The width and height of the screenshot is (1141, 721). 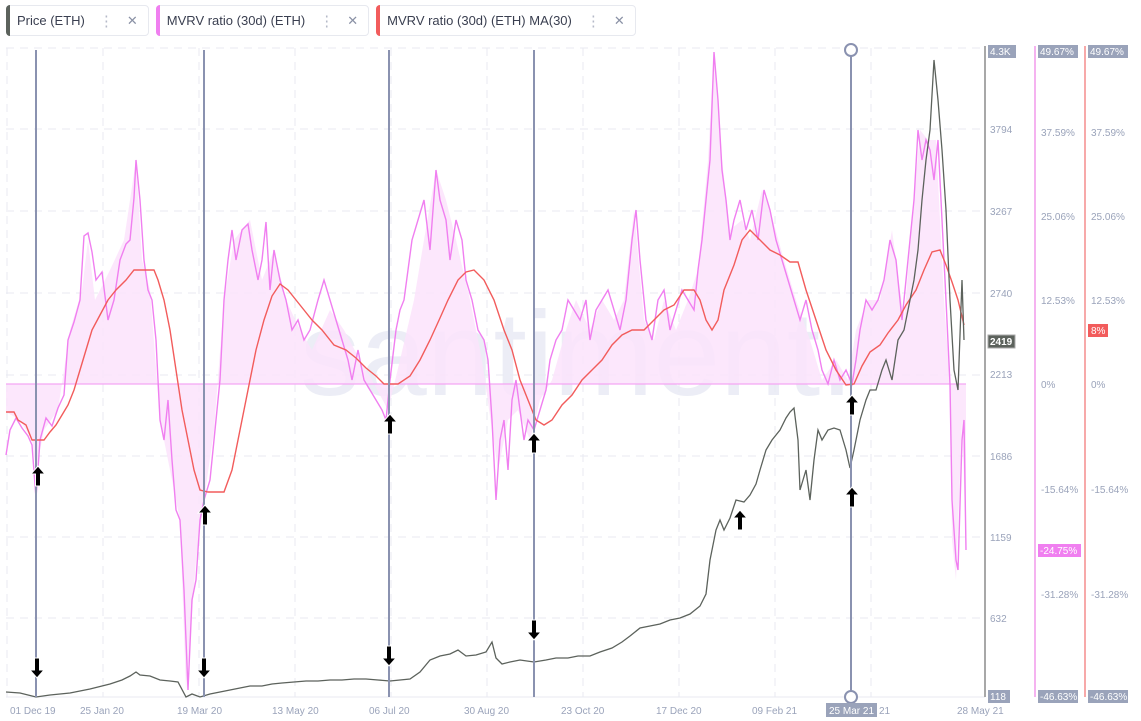 I want to click on mvrv-ma-current-label: 8%, so click(x=1098, y=331).